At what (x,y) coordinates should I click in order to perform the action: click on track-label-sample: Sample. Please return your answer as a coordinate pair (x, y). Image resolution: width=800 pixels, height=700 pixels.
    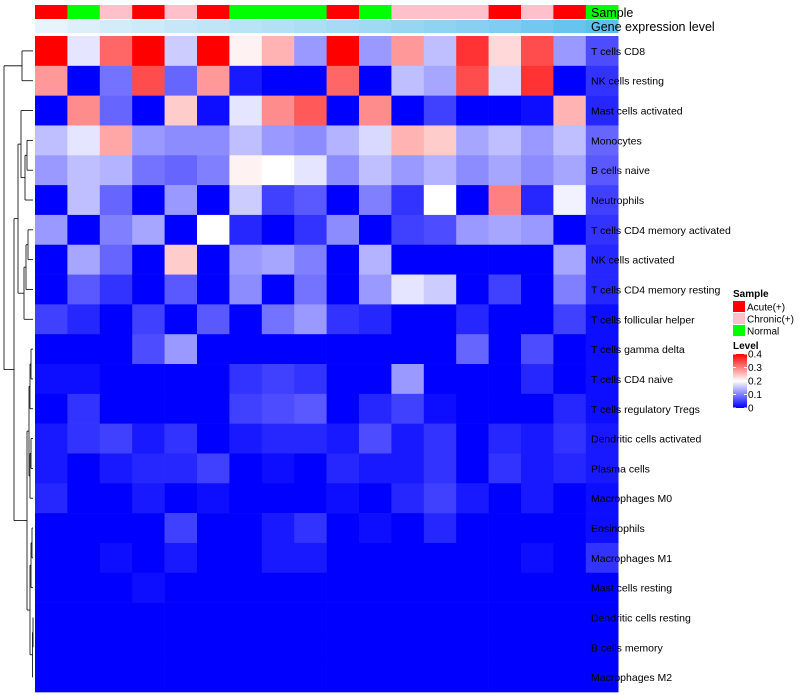
    Looking at the image, I should click on (612, 13).